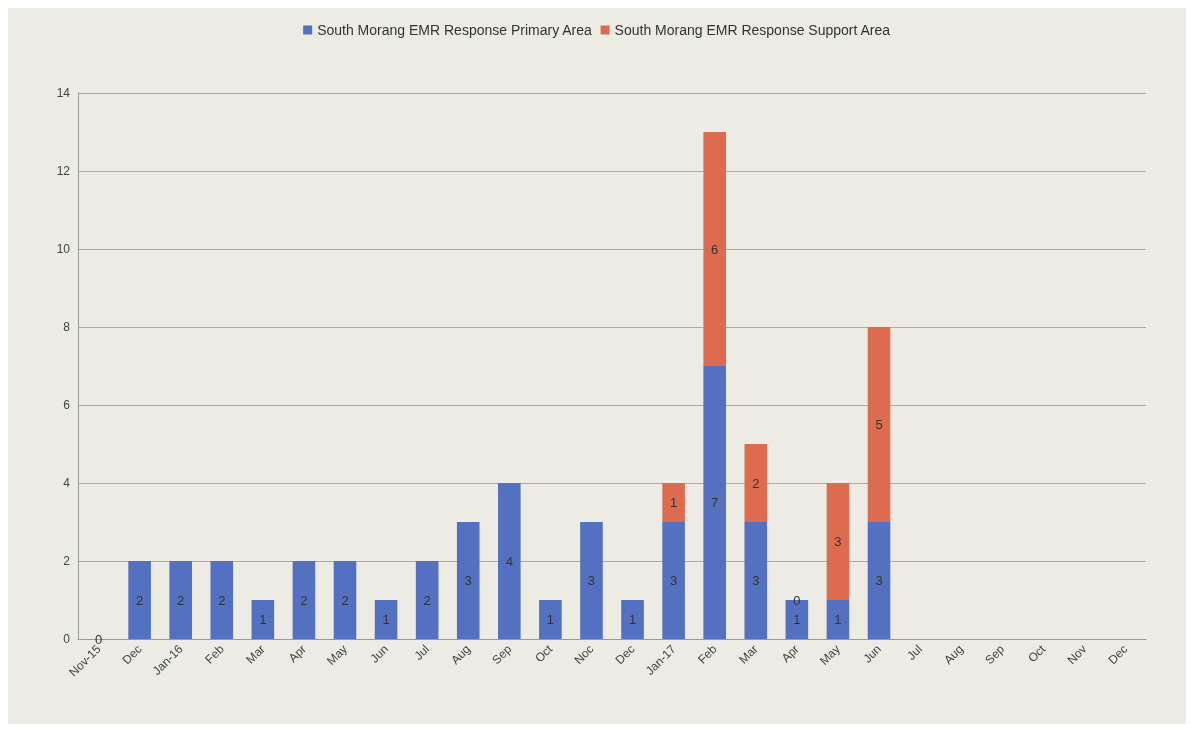 The image size is (1194, 732). What do you see at coordinates (584, 655) in the screenshot?
I see `x-tick-label: Noc` at bounding box center [584, 655].